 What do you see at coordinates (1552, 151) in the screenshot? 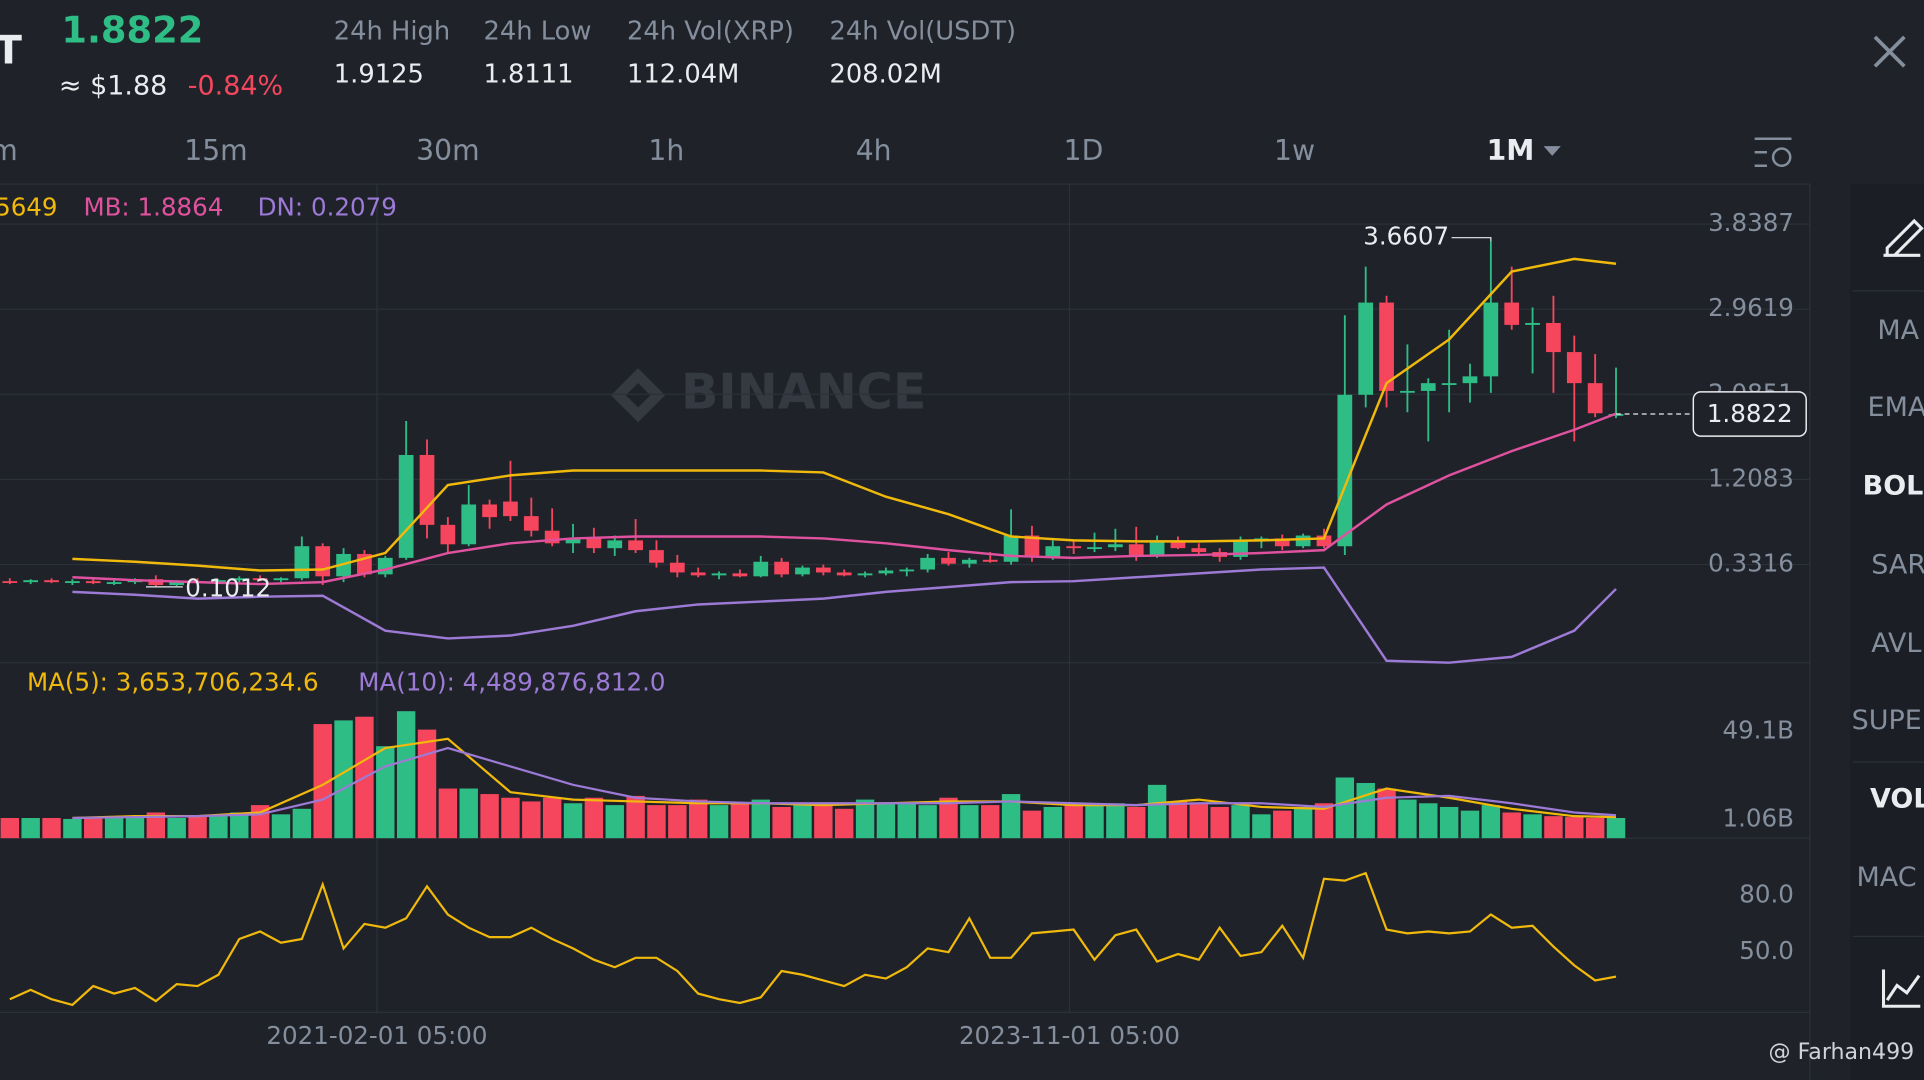
I see `dropdown-arrow` at bounding box center [1552, 151].